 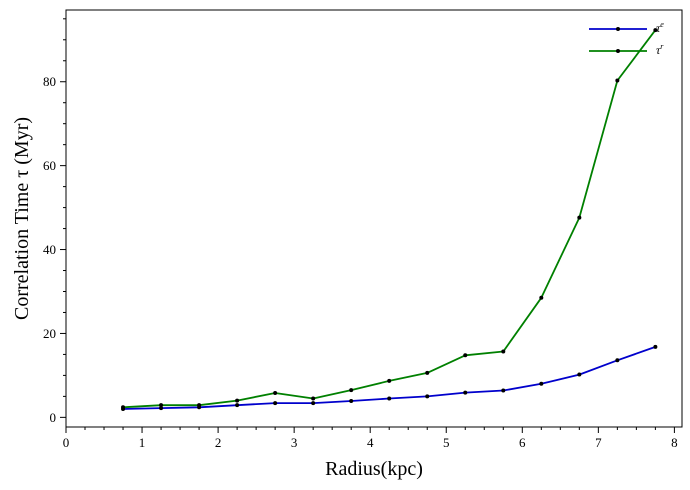 I want to click on x-tick-label: 2, so click(x=218, y=442).